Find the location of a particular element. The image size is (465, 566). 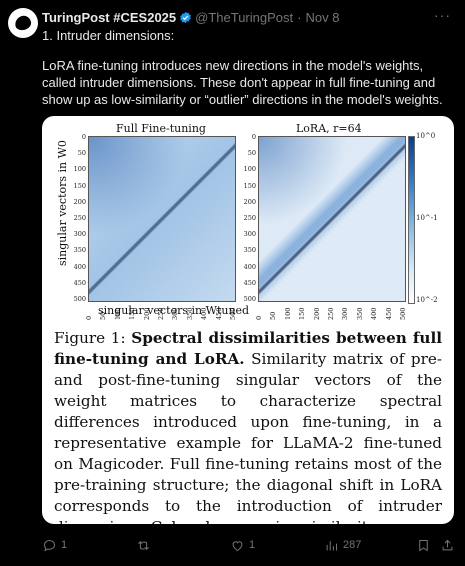

like-count: 1 is located at coordinates (252, 545).